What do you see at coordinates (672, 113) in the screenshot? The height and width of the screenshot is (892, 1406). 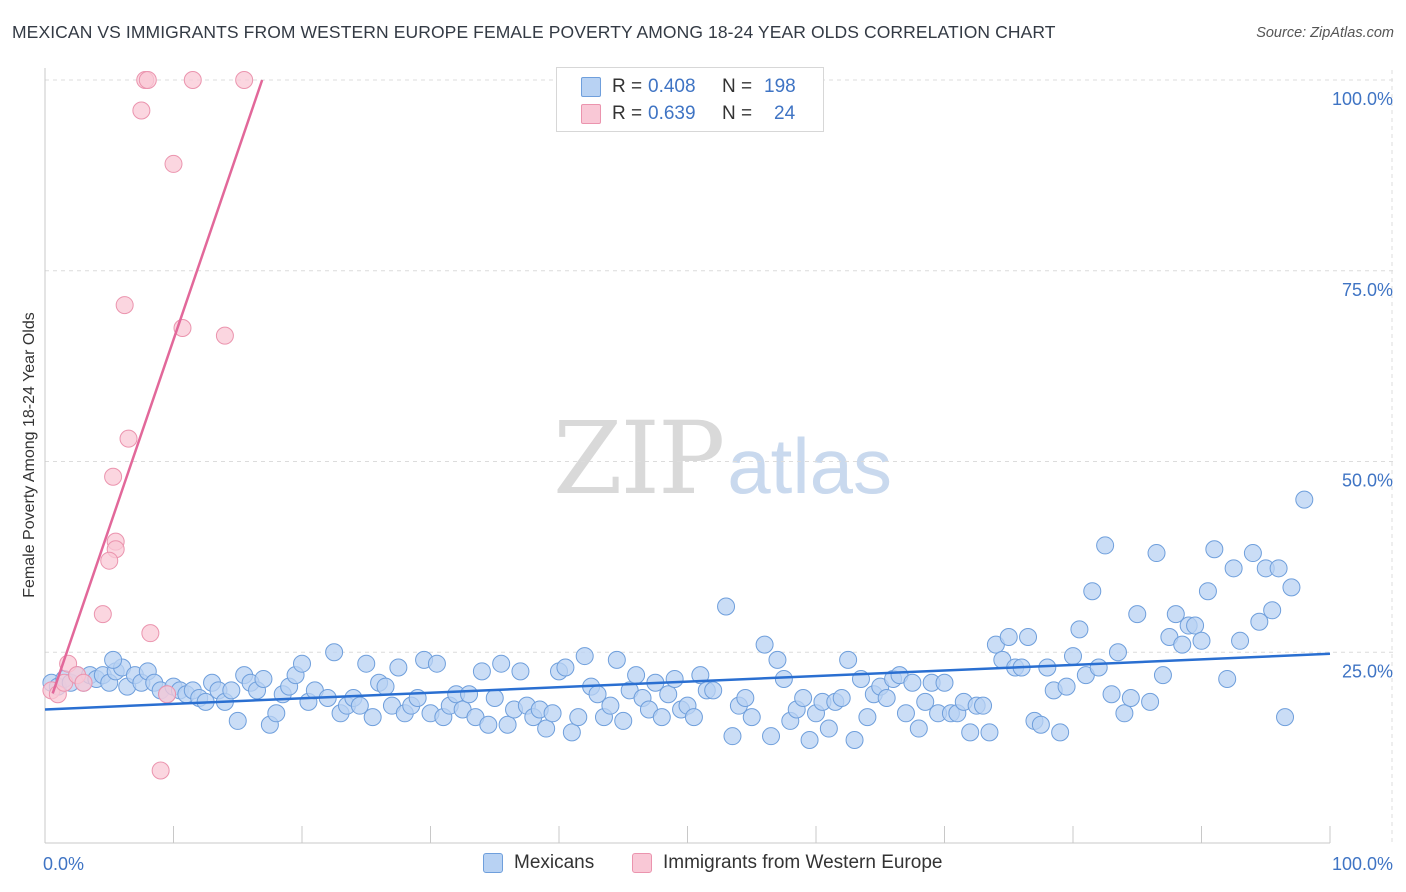 I see `r-value: 0.639` at bounding box center [672, 113].